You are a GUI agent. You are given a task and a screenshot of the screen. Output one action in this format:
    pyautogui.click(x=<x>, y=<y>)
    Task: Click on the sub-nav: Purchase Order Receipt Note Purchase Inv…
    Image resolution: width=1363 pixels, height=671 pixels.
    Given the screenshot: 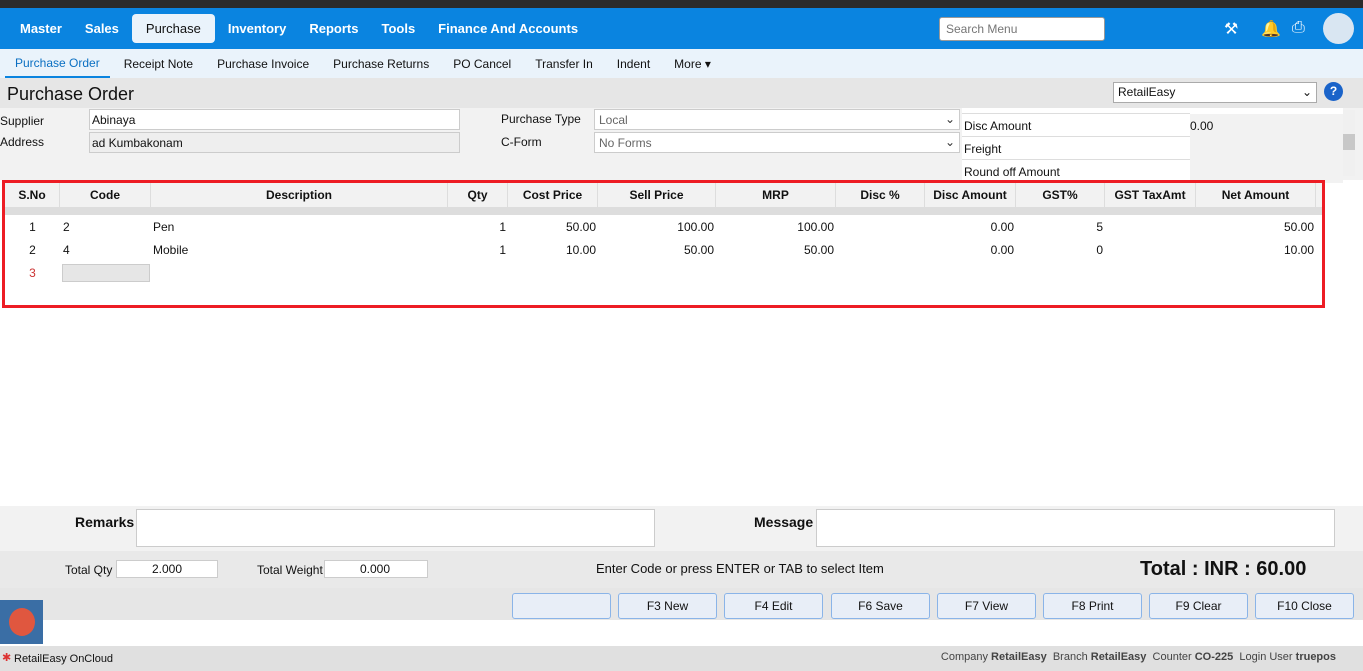 What is the action you would take?
    pyautogui.click(x=681, y=63)
    